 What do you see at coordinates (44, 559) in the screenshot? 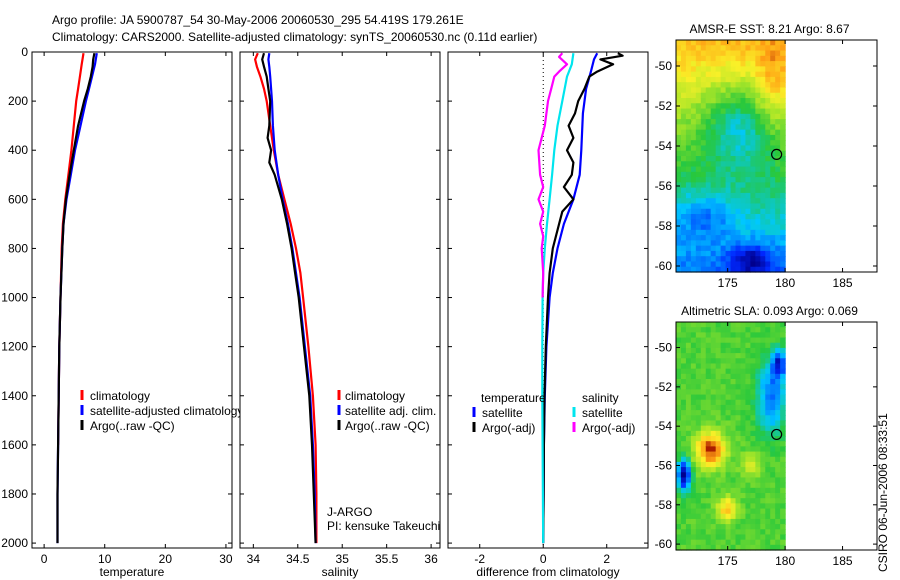
I see `temperature-xtick-label: 0` at bounding box center [44, 559].